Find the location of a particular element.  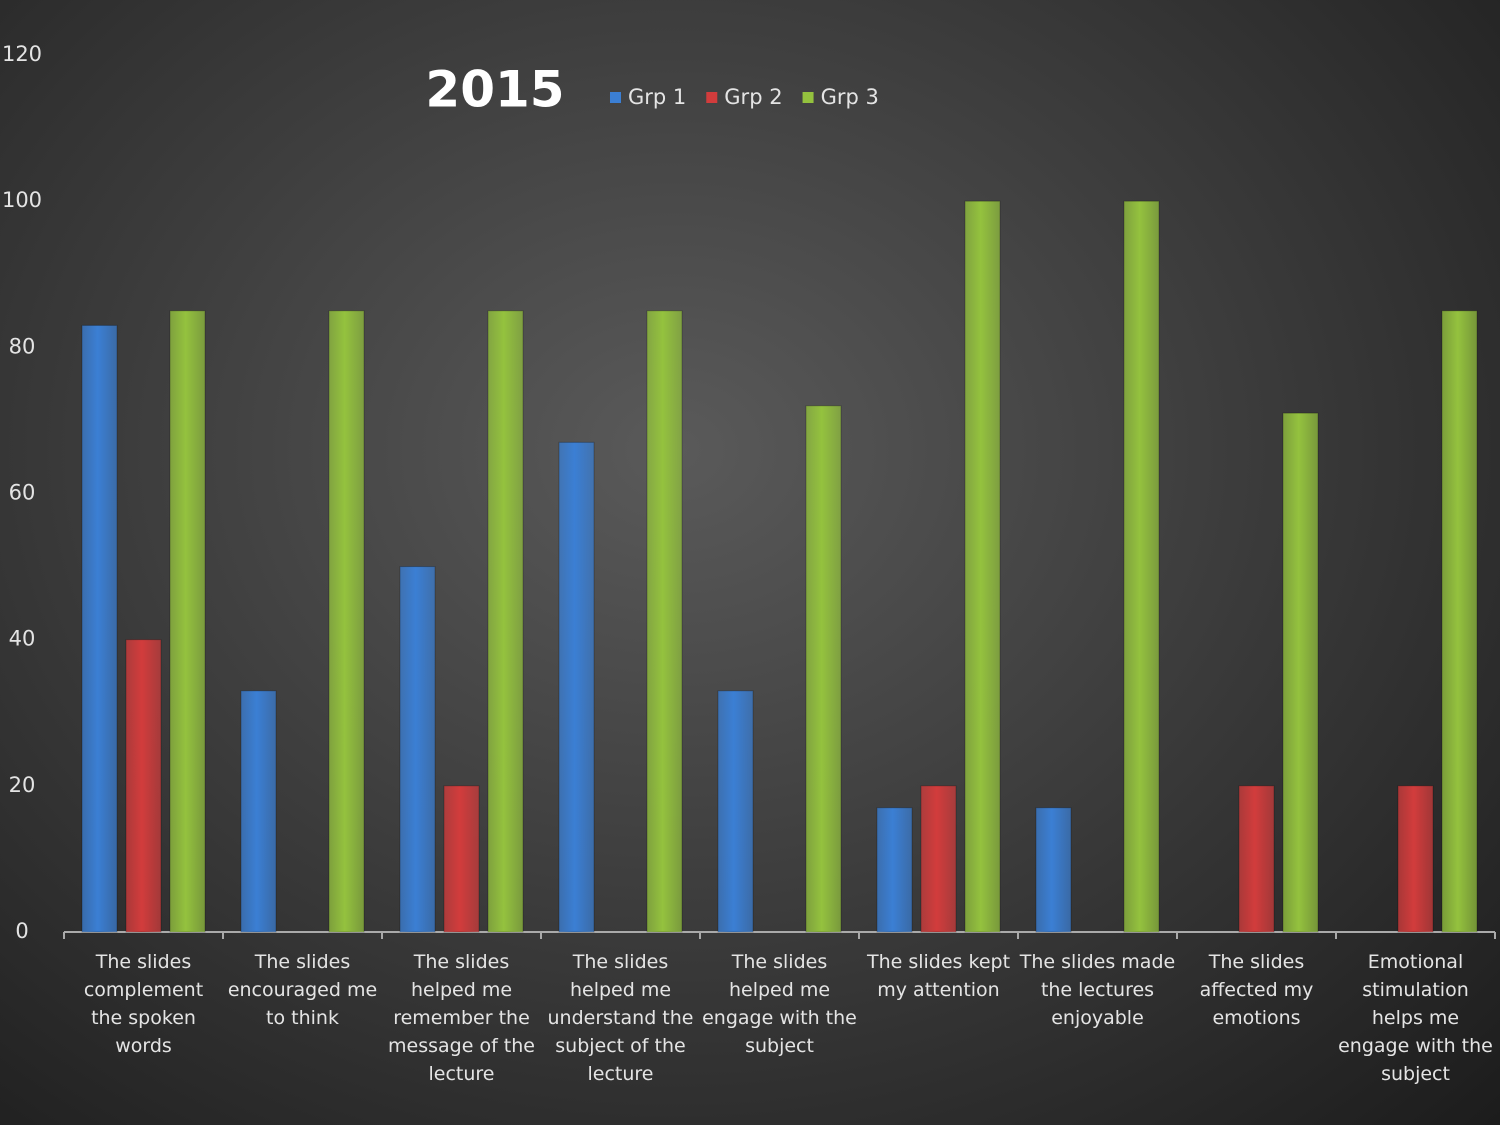

x-tick-label: The slides kept my attention is located at coordinates (938, 976).